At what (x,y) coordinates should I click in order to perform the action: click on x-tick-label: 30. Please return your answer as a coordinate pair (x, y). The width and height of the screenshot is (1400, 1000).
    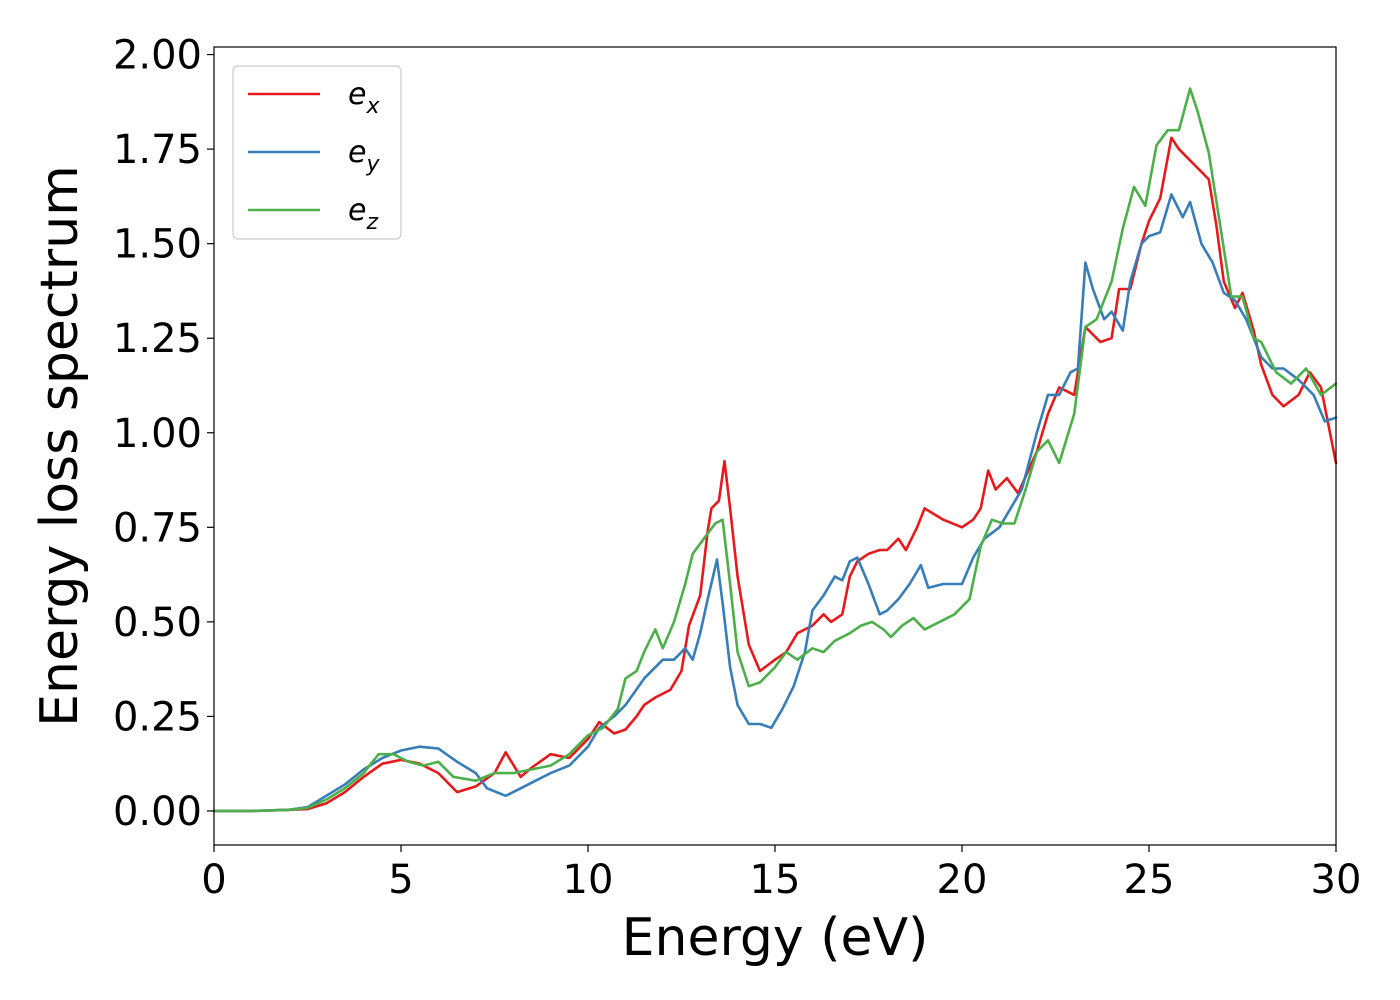
    Looking at the image, I should click on (1336, 880).